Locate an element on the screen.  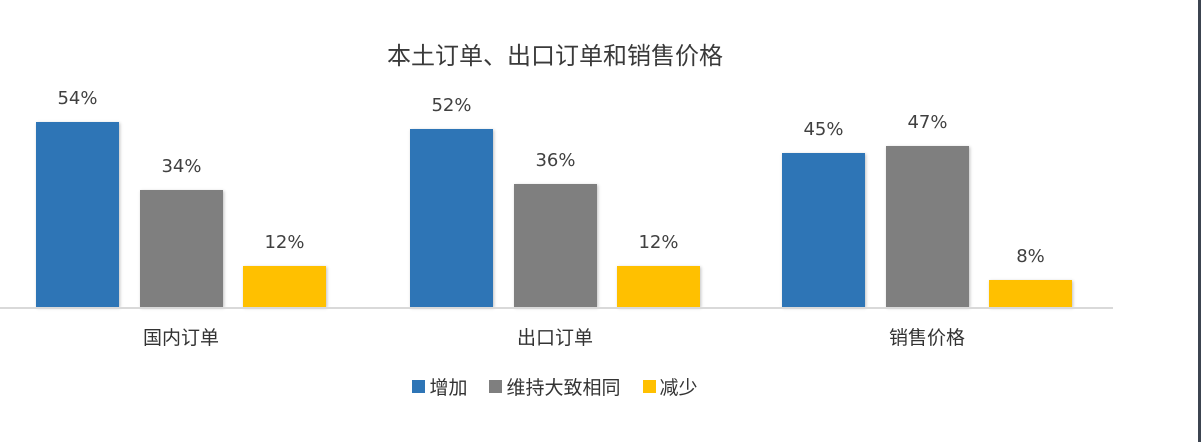
legend: 增加 维持大致相同 减少 is located at coordinates (555, 386).